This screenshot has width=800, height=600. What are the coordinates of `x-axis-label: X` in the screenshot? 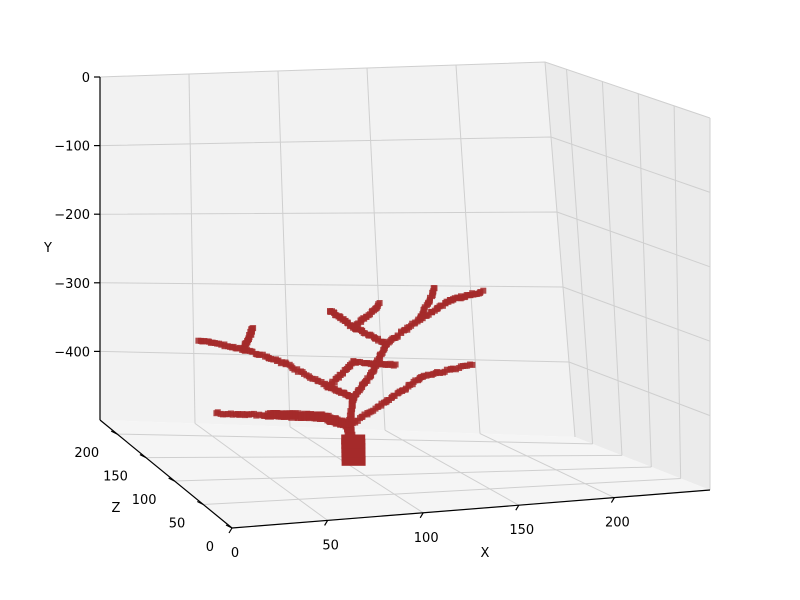 It's located at (485, 553).